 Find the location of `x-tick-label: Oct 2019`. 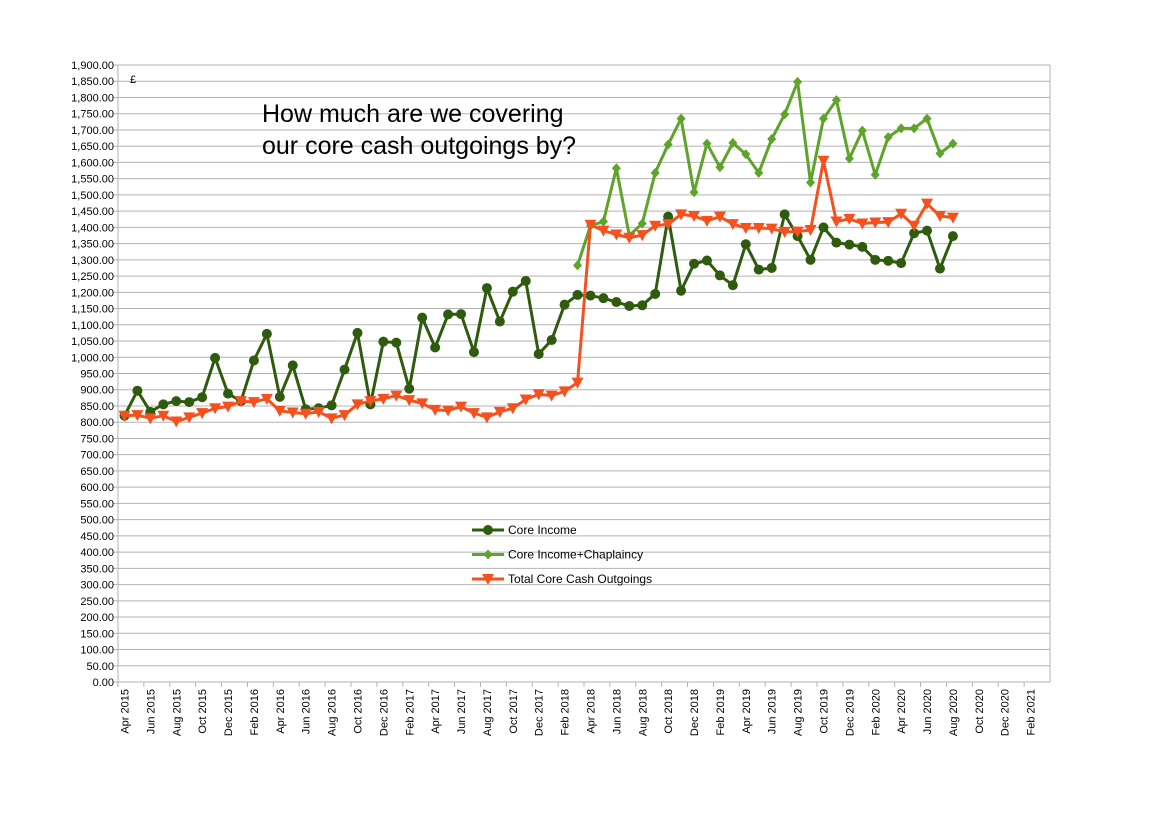

x-tick-label: Oct 2019 is located at coordinates (824, 711).